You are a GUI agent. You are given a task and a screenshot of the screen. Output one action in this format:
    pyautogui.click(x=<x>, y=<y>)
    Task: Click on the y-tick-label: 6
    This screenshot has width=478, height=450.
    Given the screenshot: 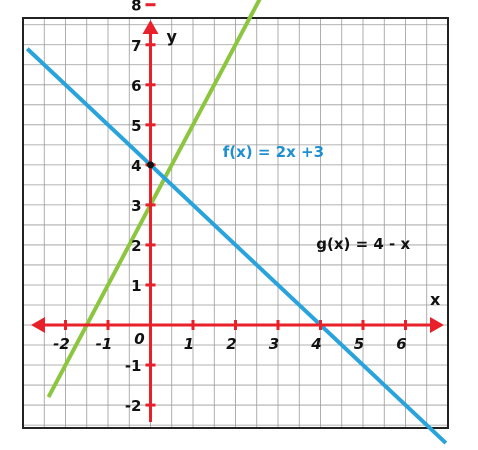 What is the action you would take?
    pyautogui.click(x=136, y=86)
    